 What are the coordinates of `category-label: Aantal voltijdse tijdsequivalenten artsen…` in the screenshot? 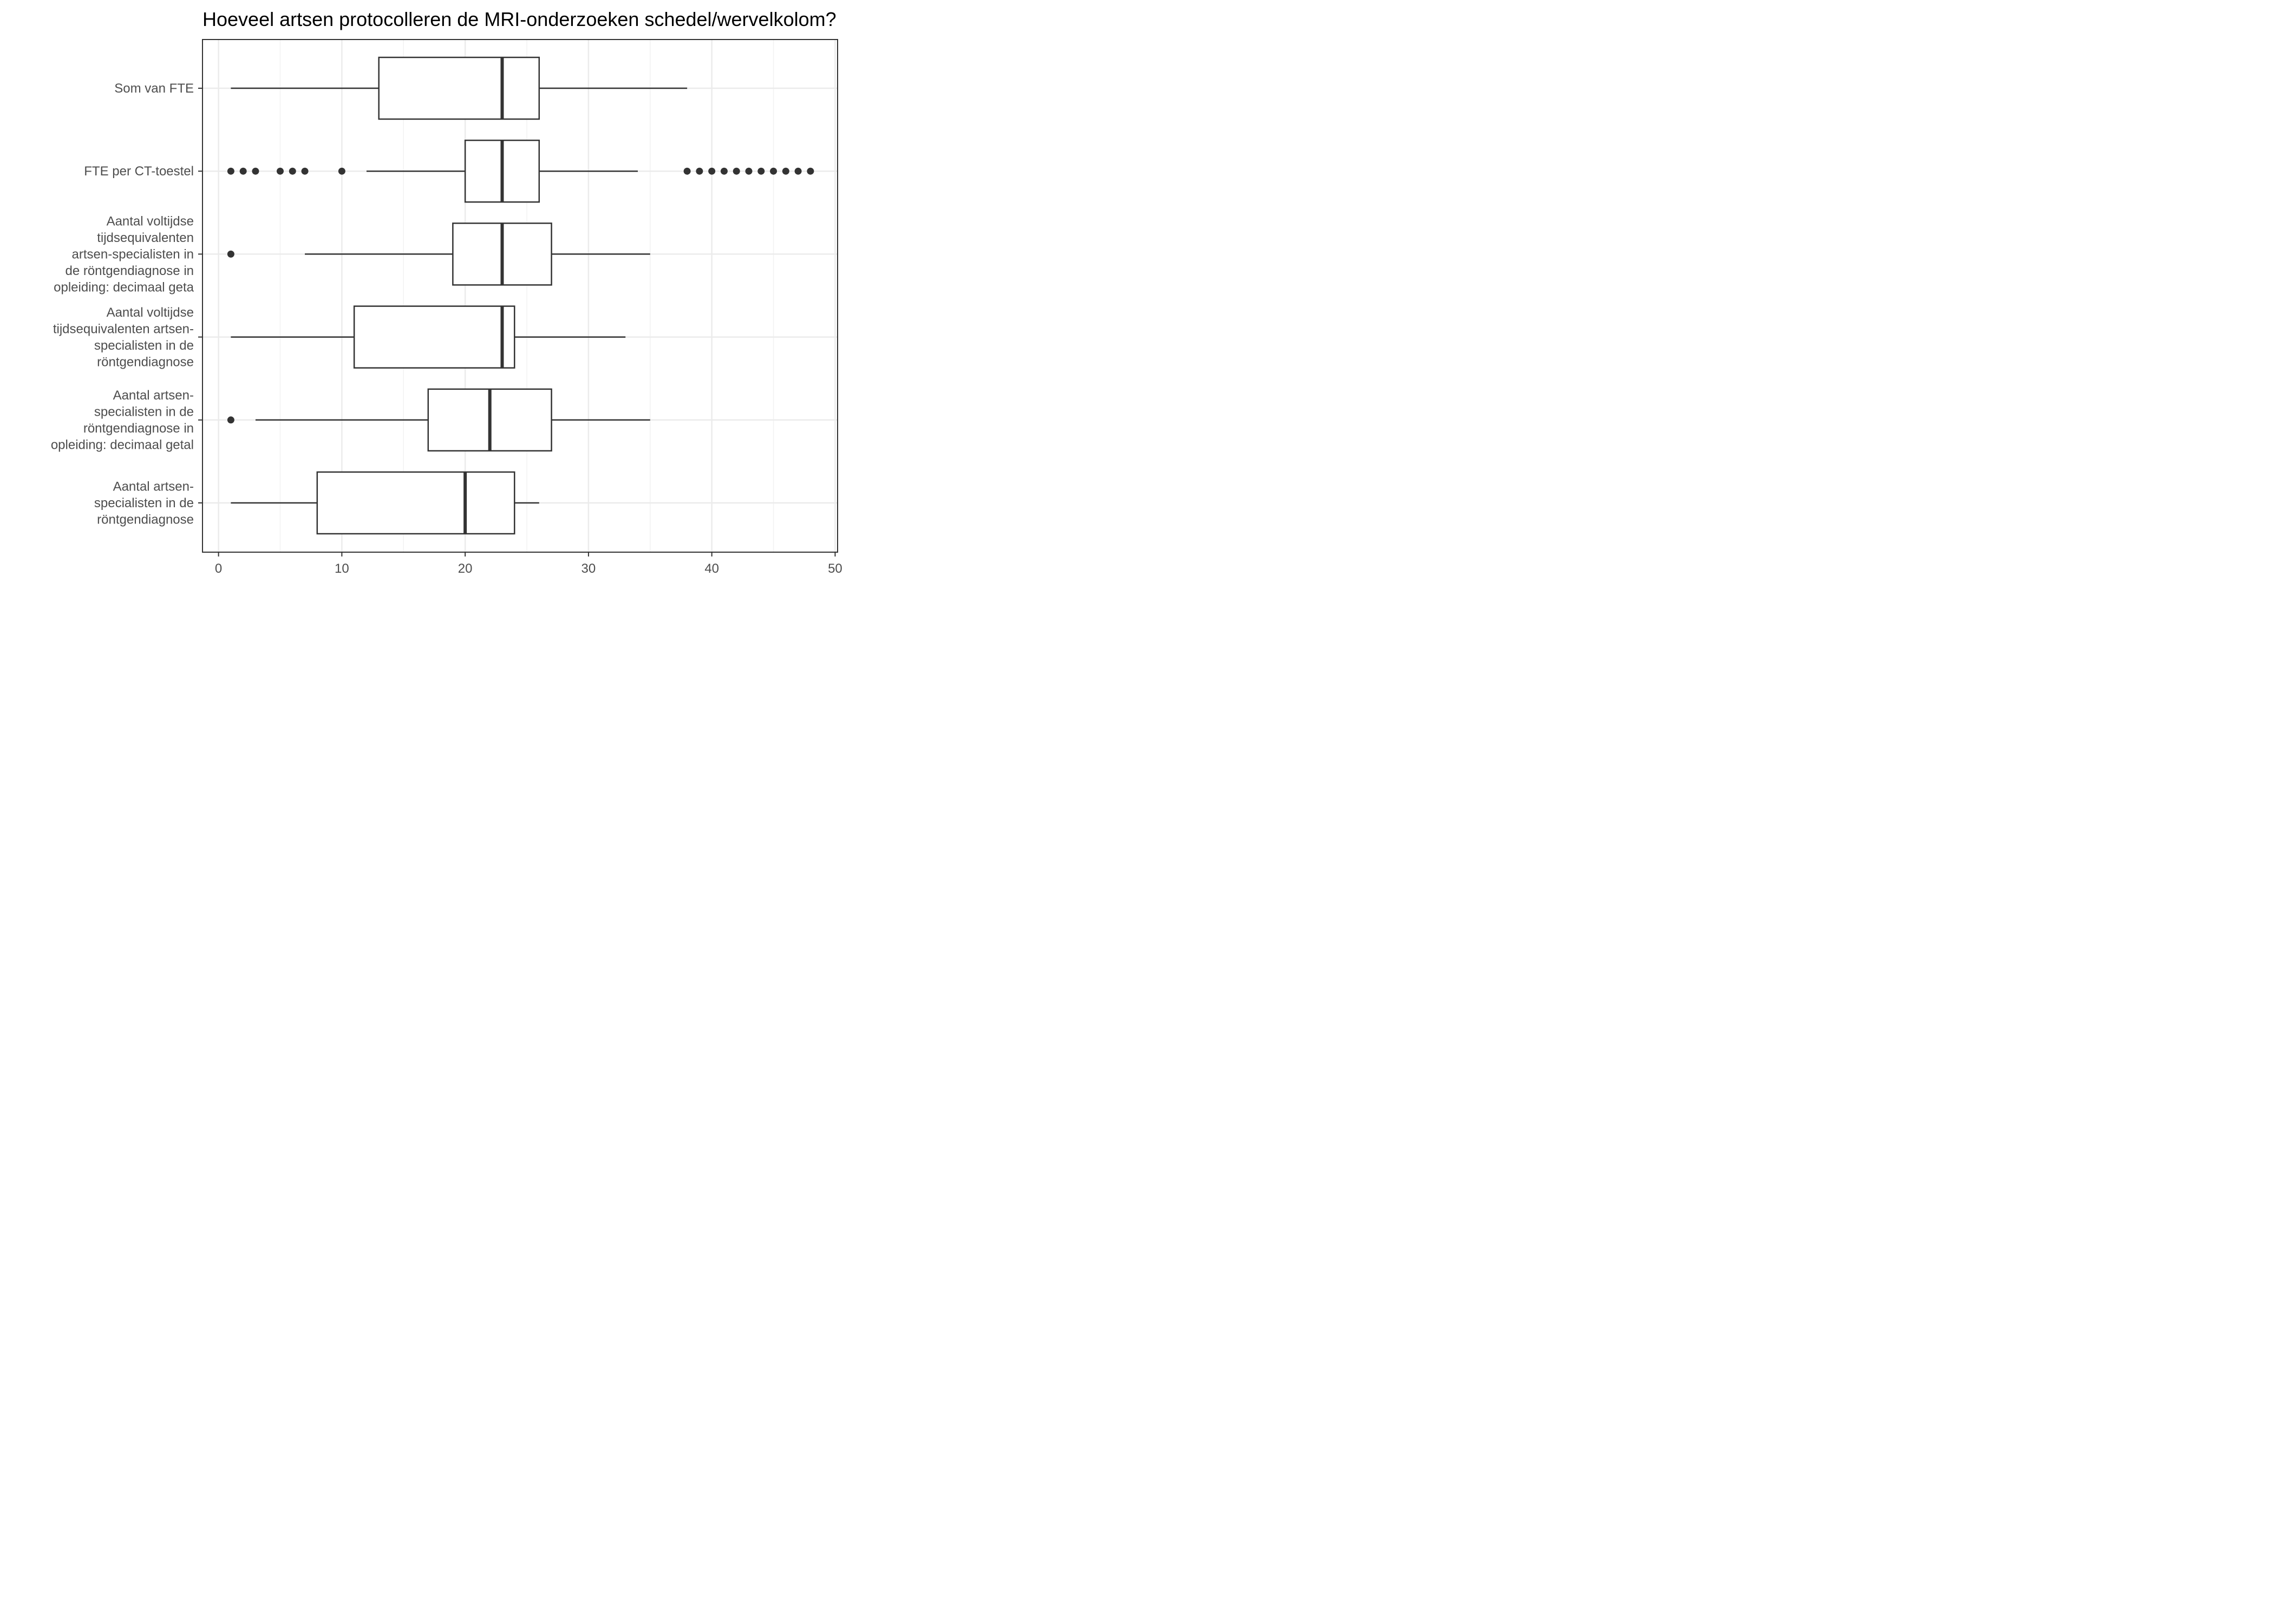 It's located at (124, 338).